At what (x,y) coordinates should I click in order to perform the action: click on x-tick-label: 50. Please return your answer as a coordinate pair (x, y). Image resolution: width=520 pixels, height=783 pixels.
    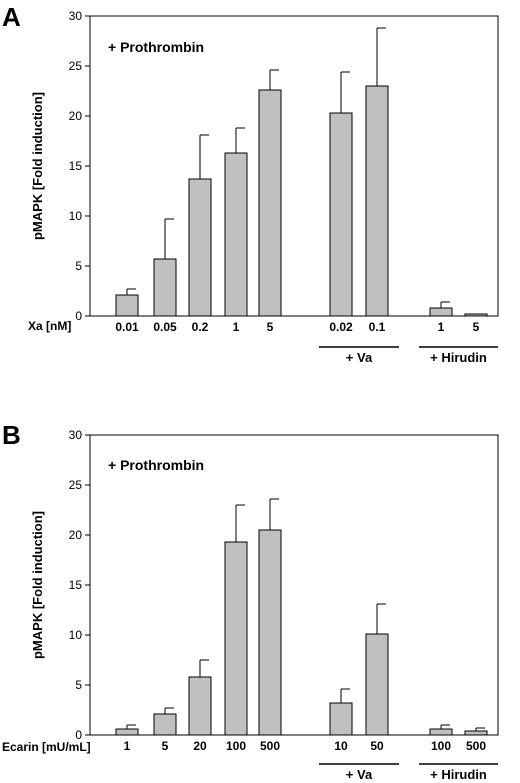
    Looking at the image, I should click on (377, 746).